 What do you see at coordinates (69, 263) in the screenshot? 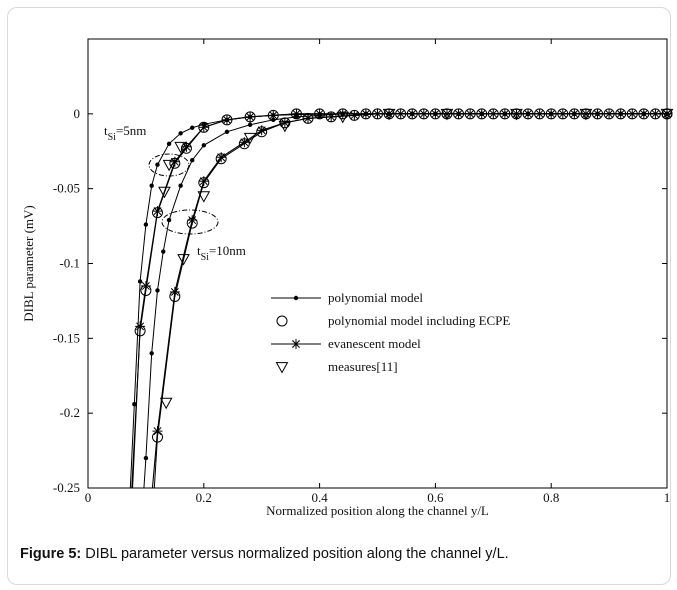
I see `y-tick-label: -0.1` at bounding box center [69, 263].